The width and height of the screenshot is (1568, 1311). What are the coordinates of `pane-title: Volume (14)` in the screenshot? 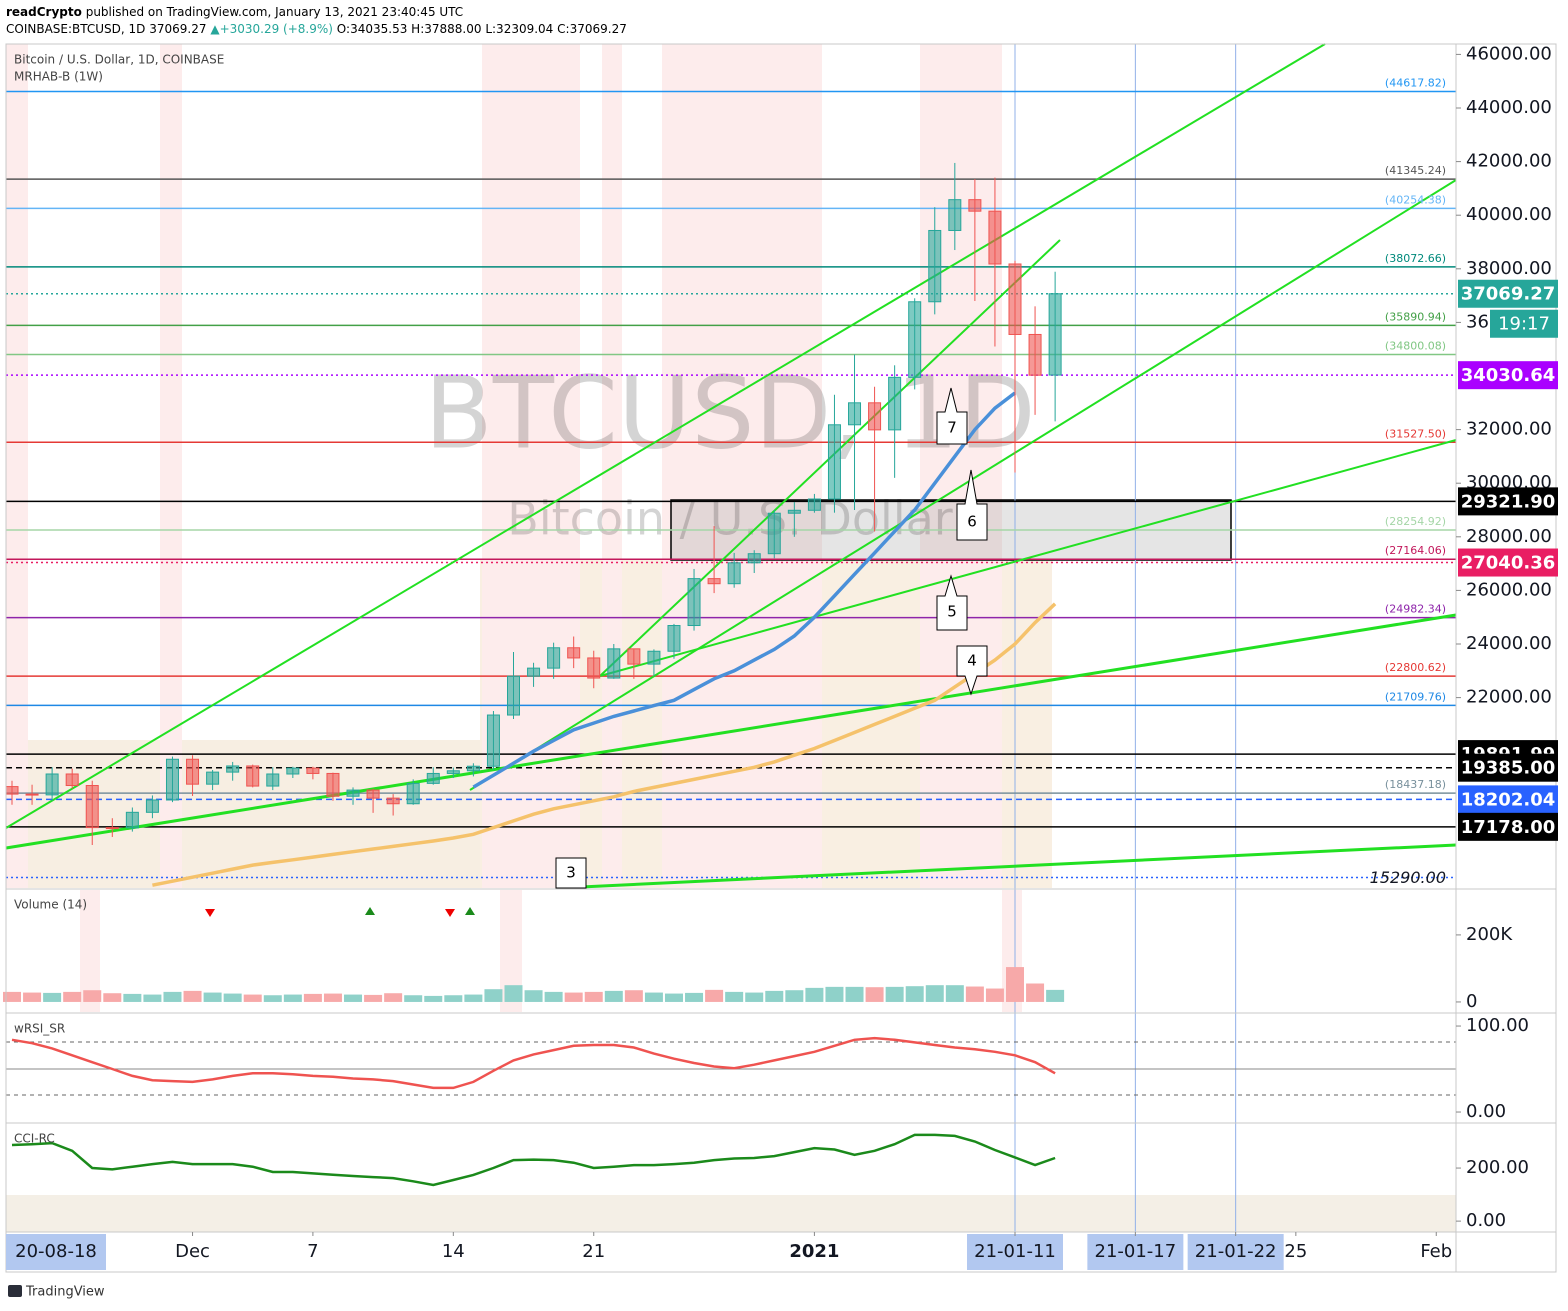 It's located at (50, 905).